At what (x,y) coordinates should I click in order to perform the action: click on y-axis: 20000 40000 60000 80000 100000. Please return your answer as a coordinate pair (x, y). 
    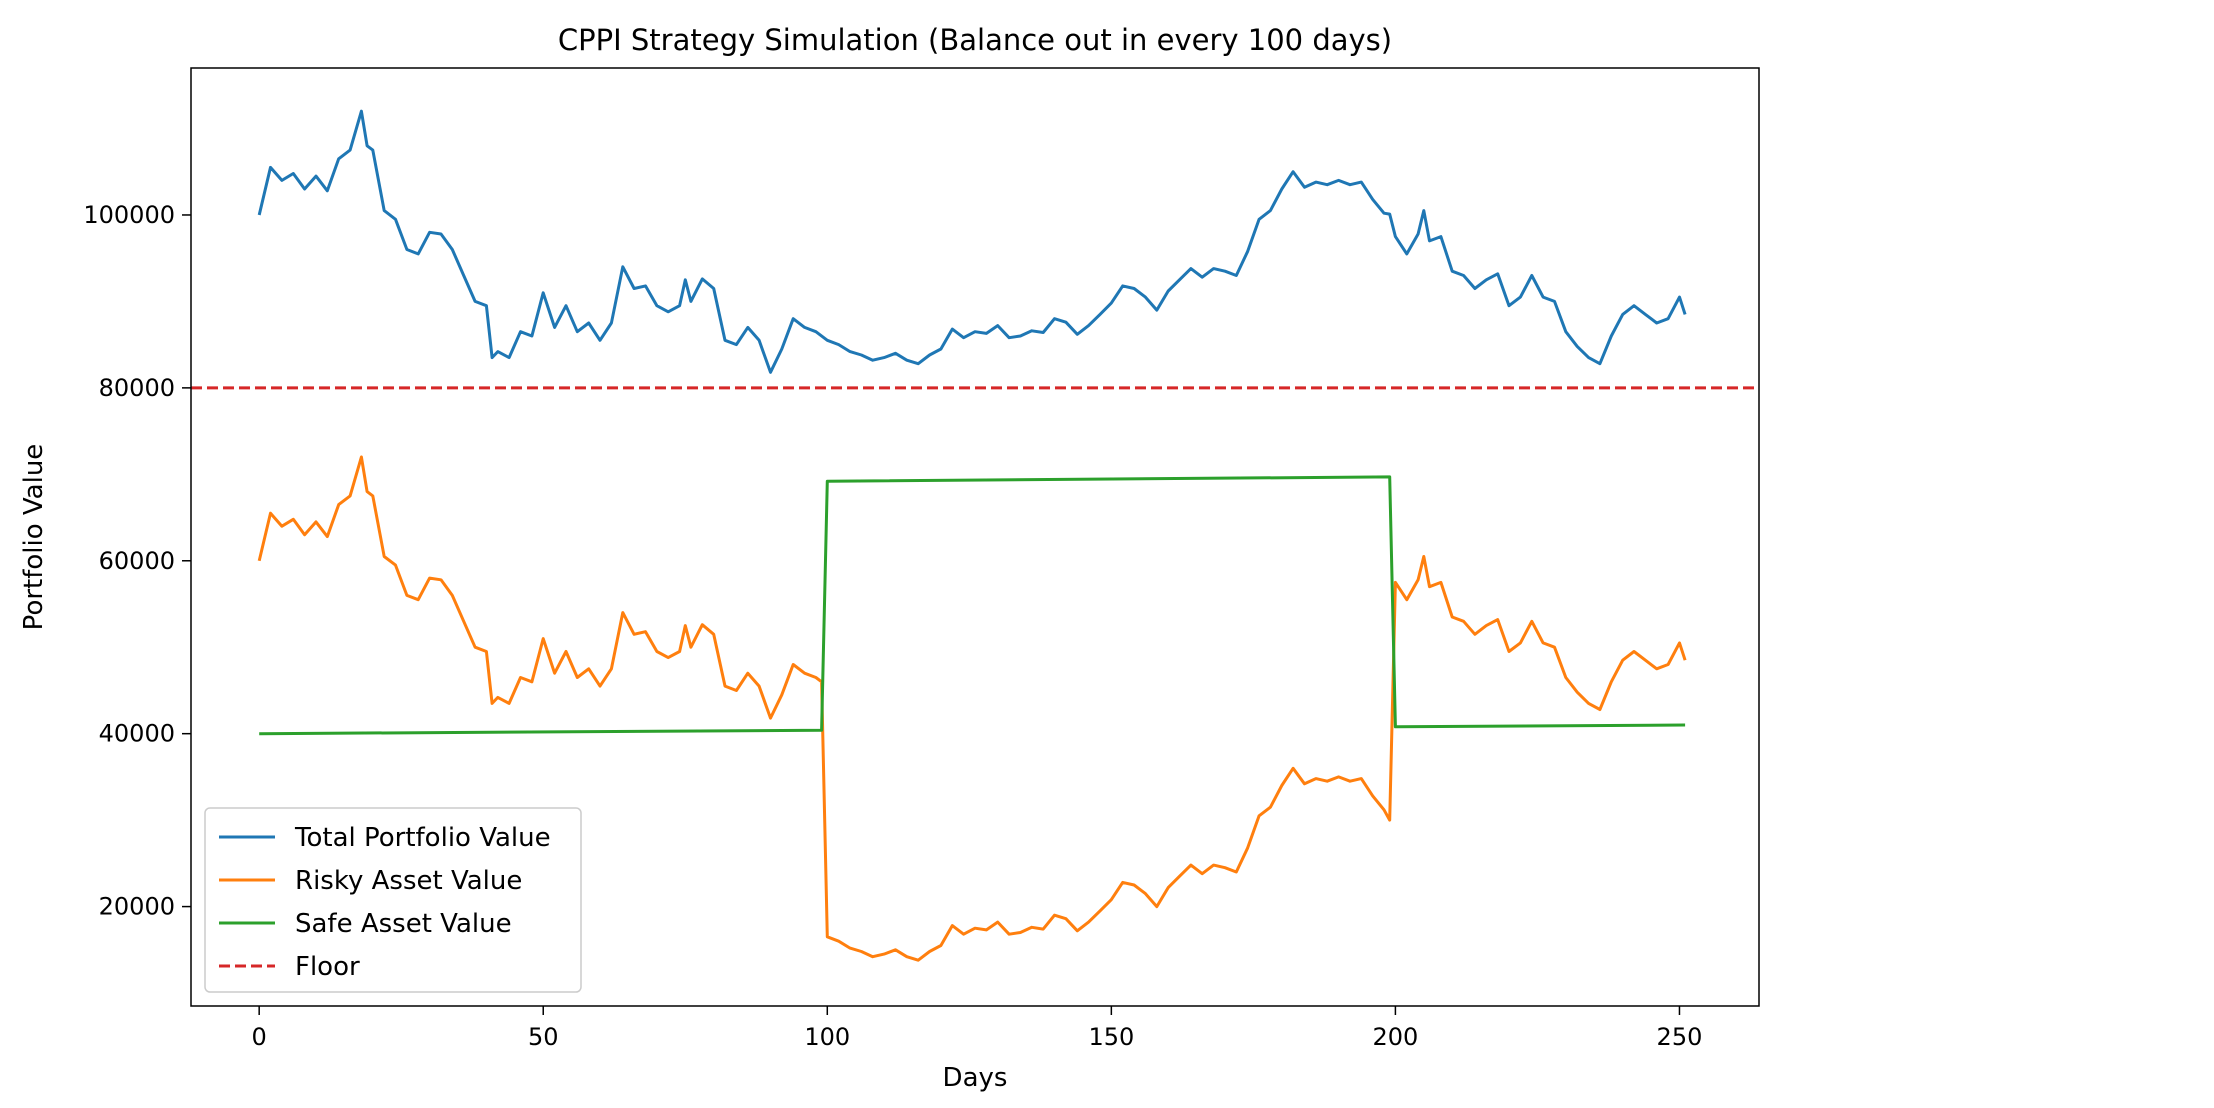
    Looking at the image, I should click on (137, 561).